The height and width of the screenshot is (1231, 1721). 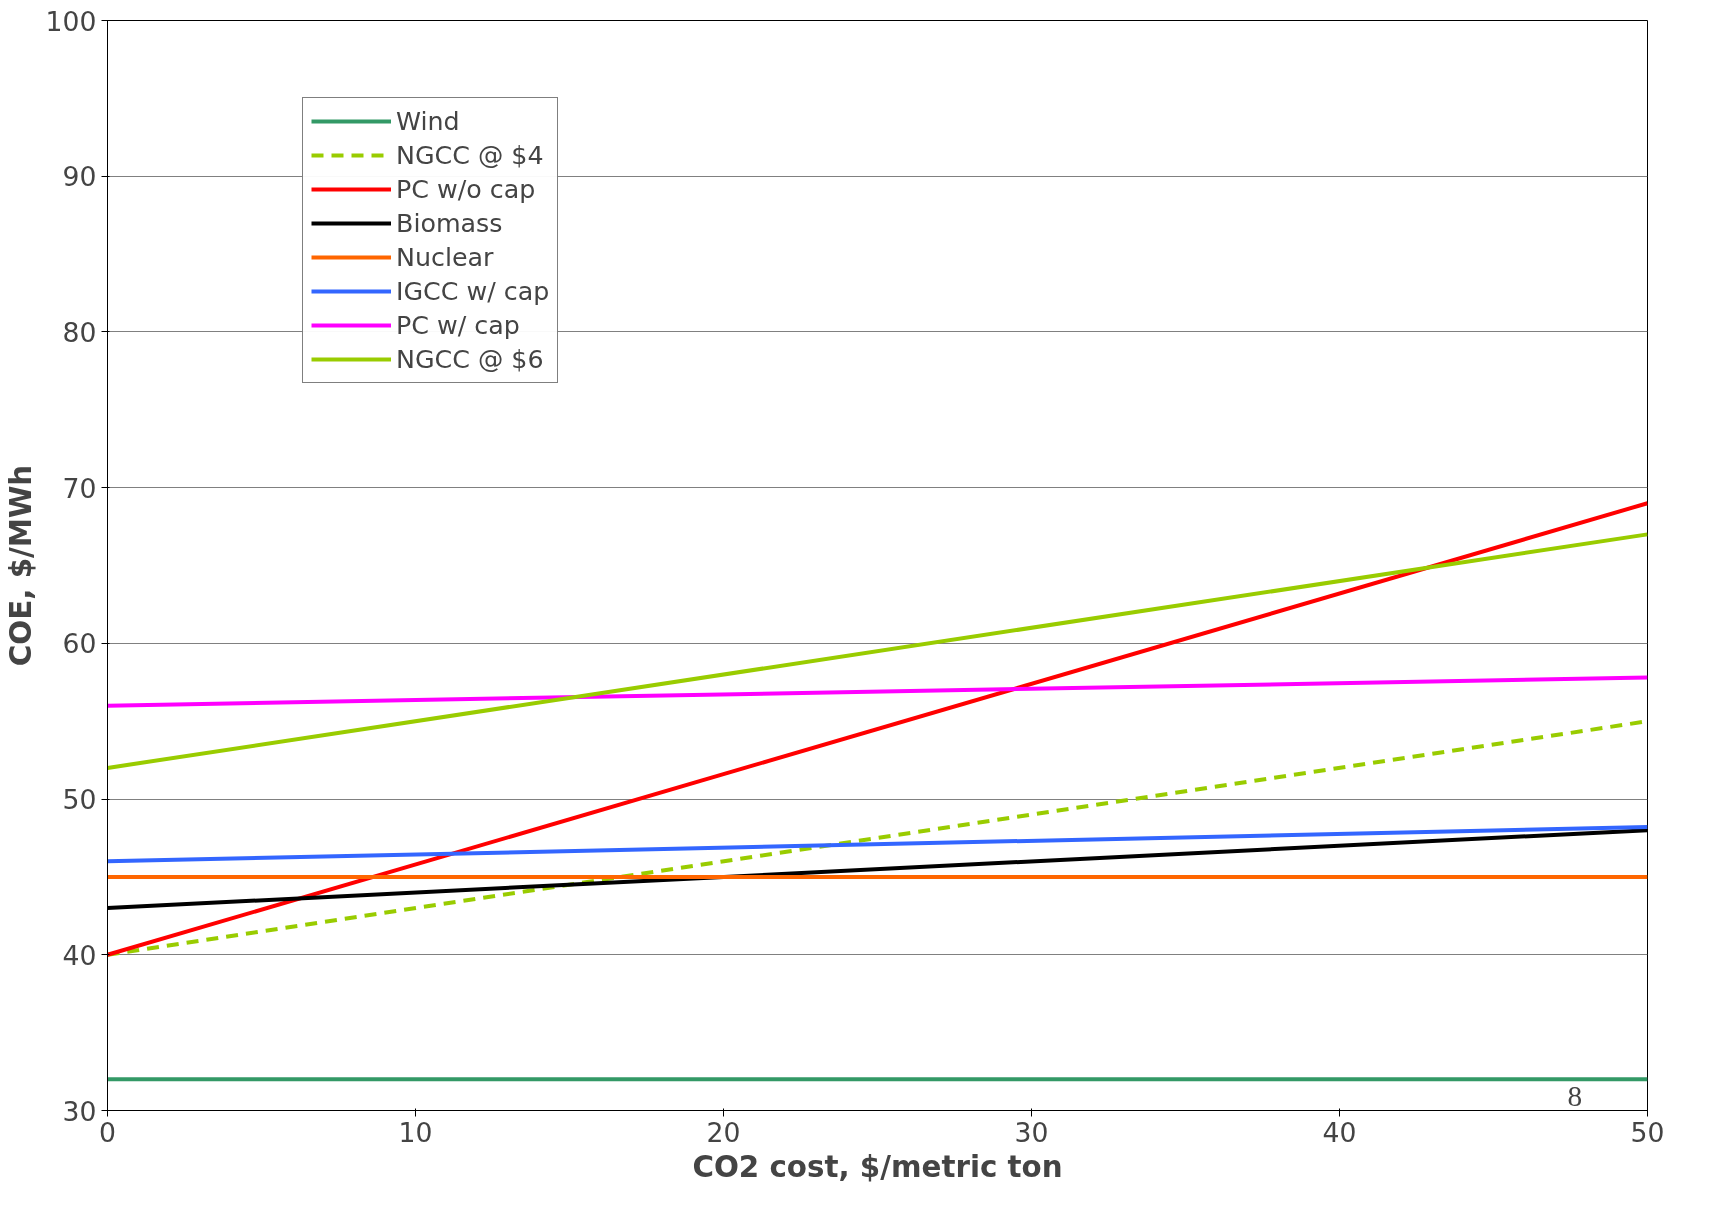 What do you see at coordinates (877, 1166) in the screenshot?
I see `x-axis-title: CO2 cost, $/metric ton` at bounding box center [877, 1166].